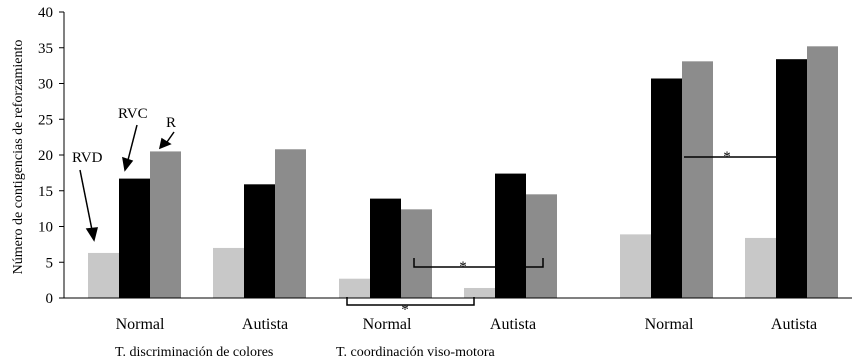  I want to click on r-arrow, so click(166, 140).